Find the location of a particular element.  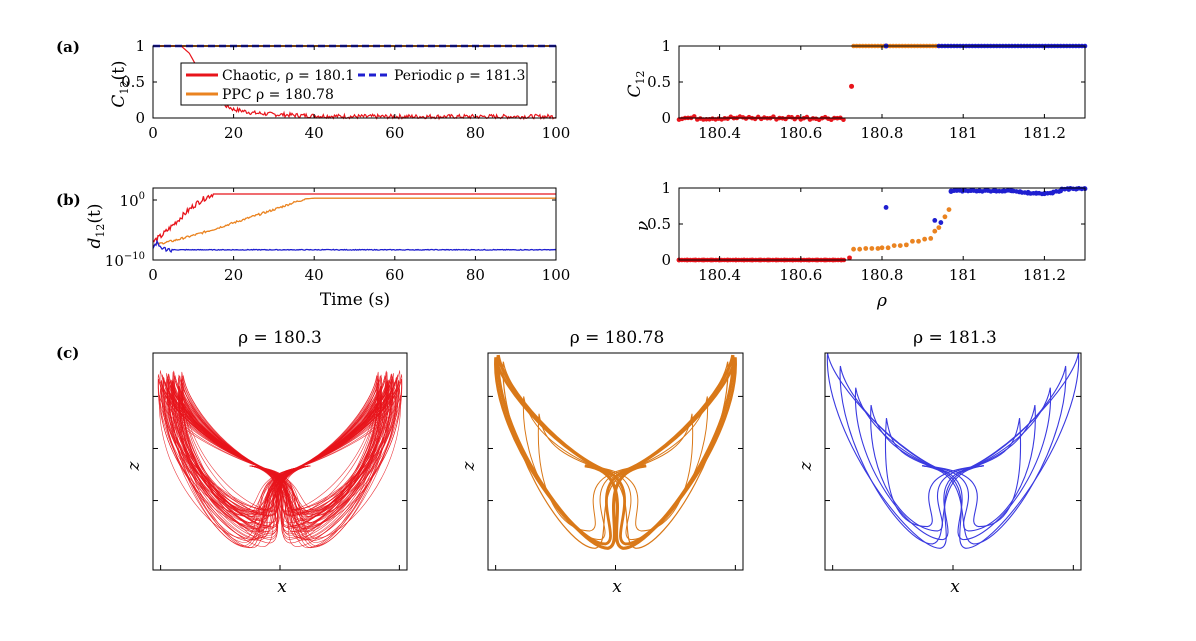

panel-label-b: (b) is located at coordinates (68, 200).